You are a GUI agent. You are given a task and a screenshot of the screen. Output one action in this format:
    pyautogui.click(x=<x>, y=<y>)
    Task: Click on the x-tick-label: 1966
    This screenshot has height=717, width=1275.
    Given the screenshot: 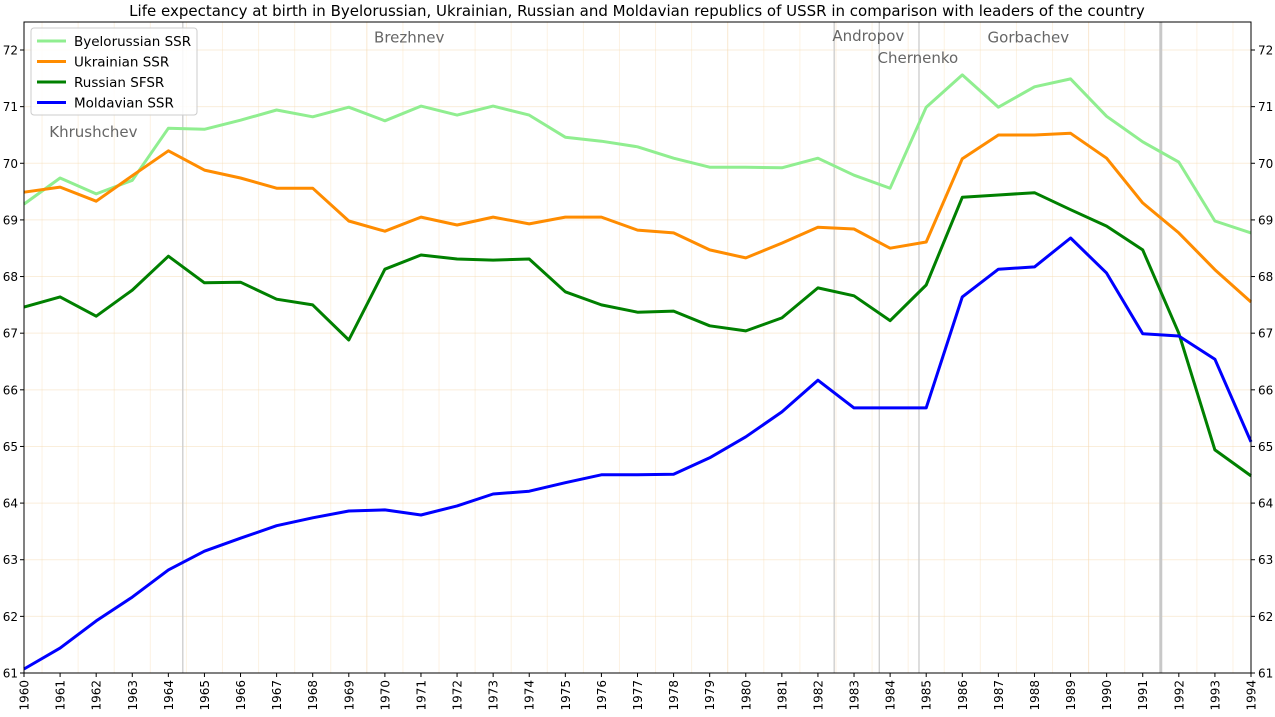 What is the action you would take?
    pyautogui.click(x=241, y=695)
    